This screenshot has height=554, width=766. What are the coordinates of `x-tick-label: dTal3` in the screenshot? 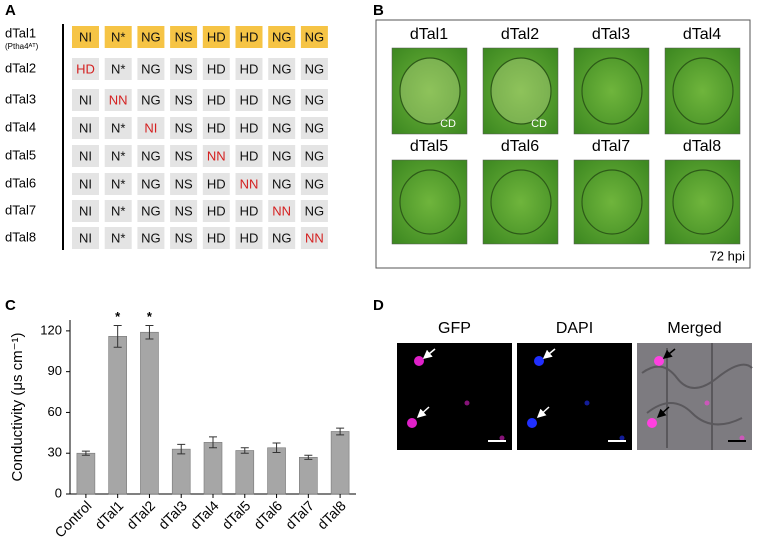 It's located at (172, 514).